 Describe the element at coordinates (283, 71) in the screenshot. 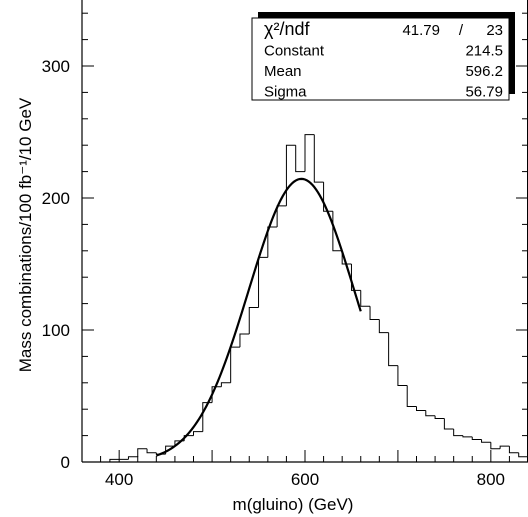

I see `stats-row-label: Mean` at that location.